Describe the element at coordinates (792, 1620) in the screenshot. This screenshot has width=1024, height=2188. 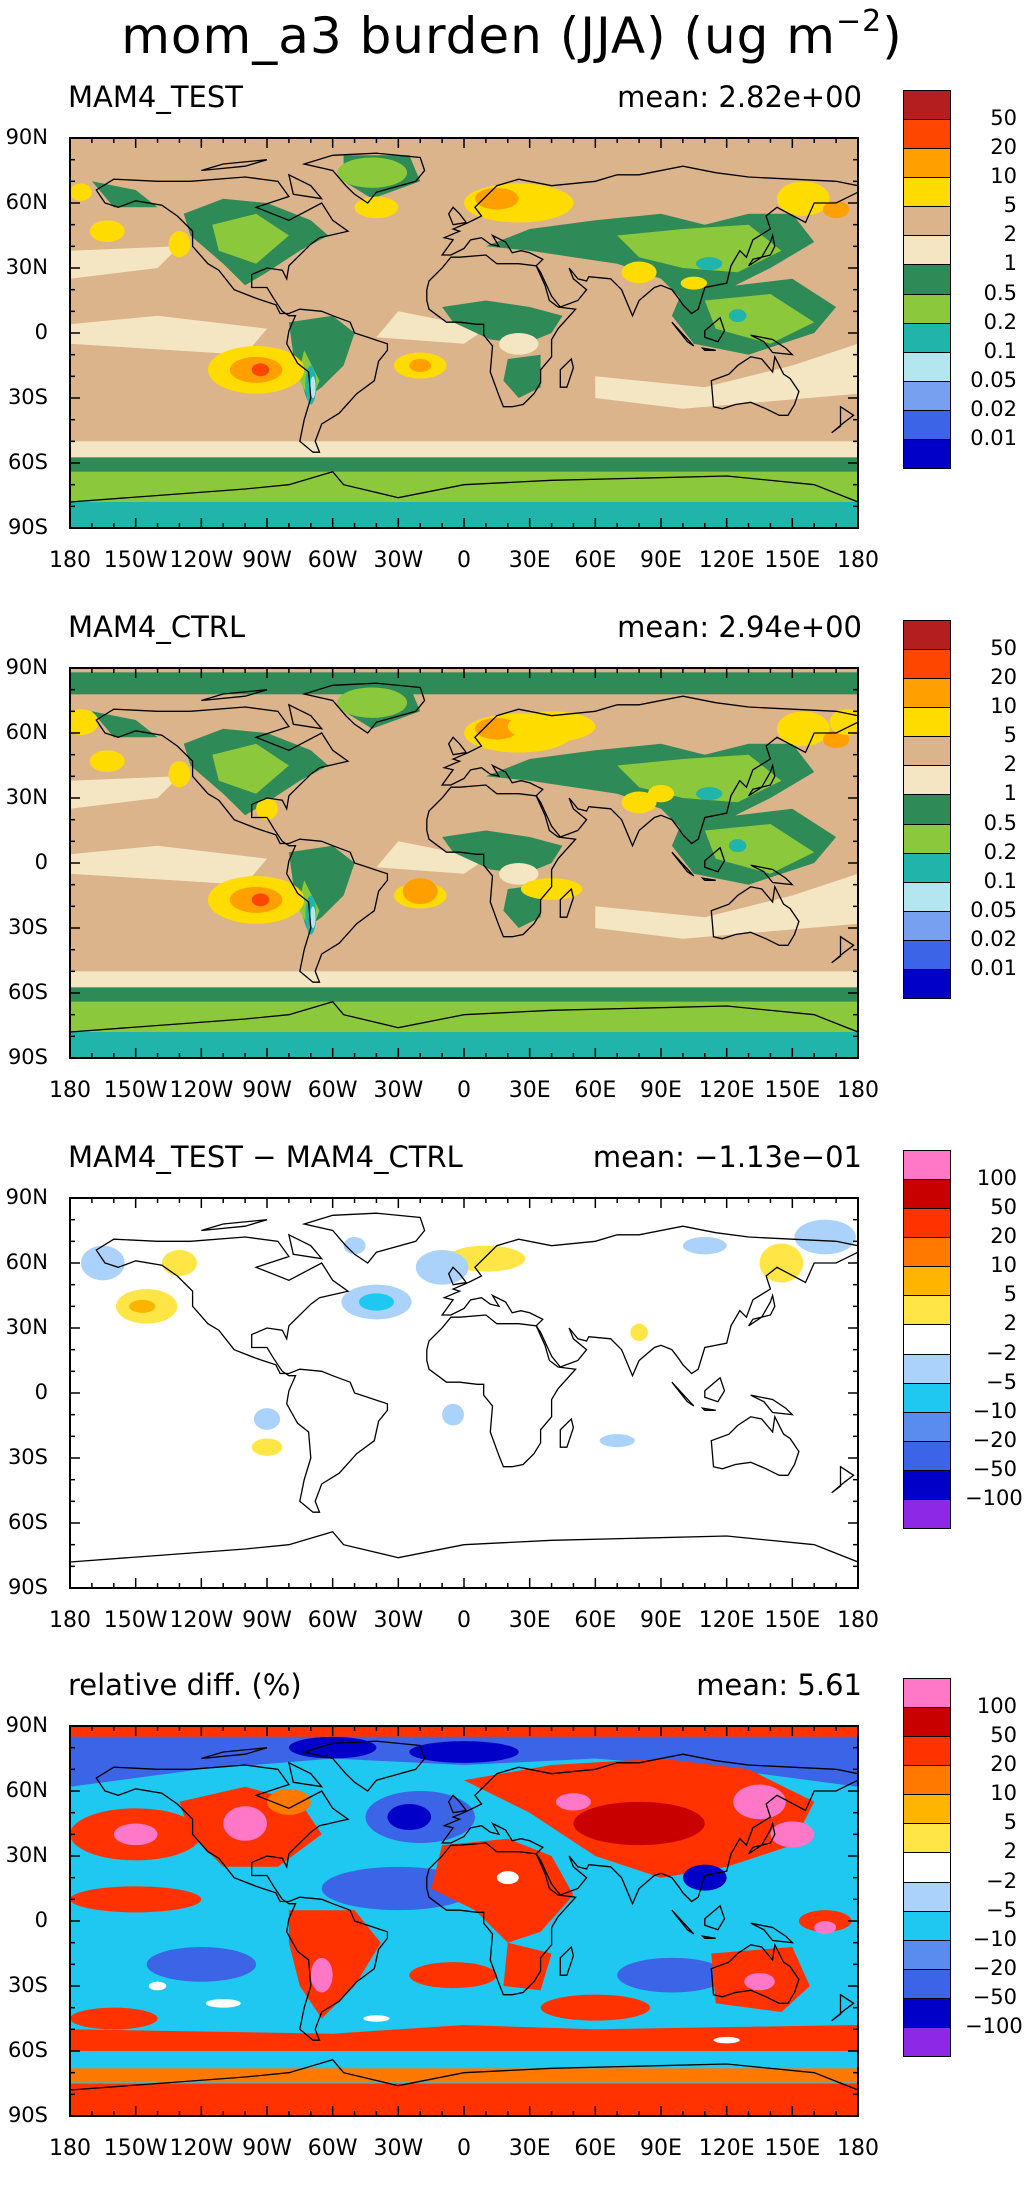
I see `lon-tick-label: 150E` at that location.